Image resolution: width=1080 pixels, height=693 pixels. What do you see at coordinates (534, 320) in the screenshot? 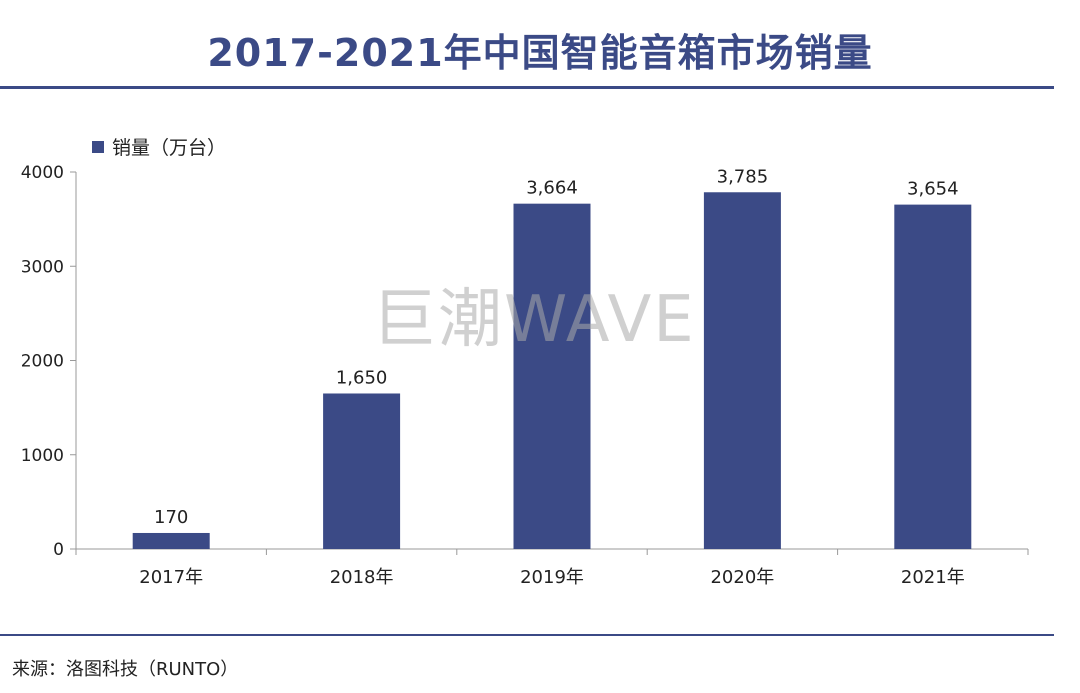
I see `watermark: 巨潮WAVE` at bounding box center [534, 320].